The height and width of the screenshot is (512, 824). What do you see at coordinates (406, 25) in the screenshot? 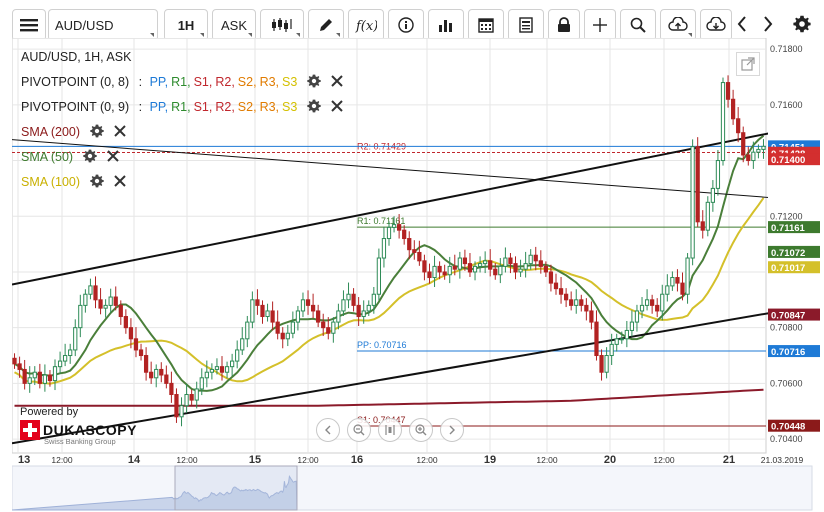
I see `info-button` at bounding box center [406, 25].